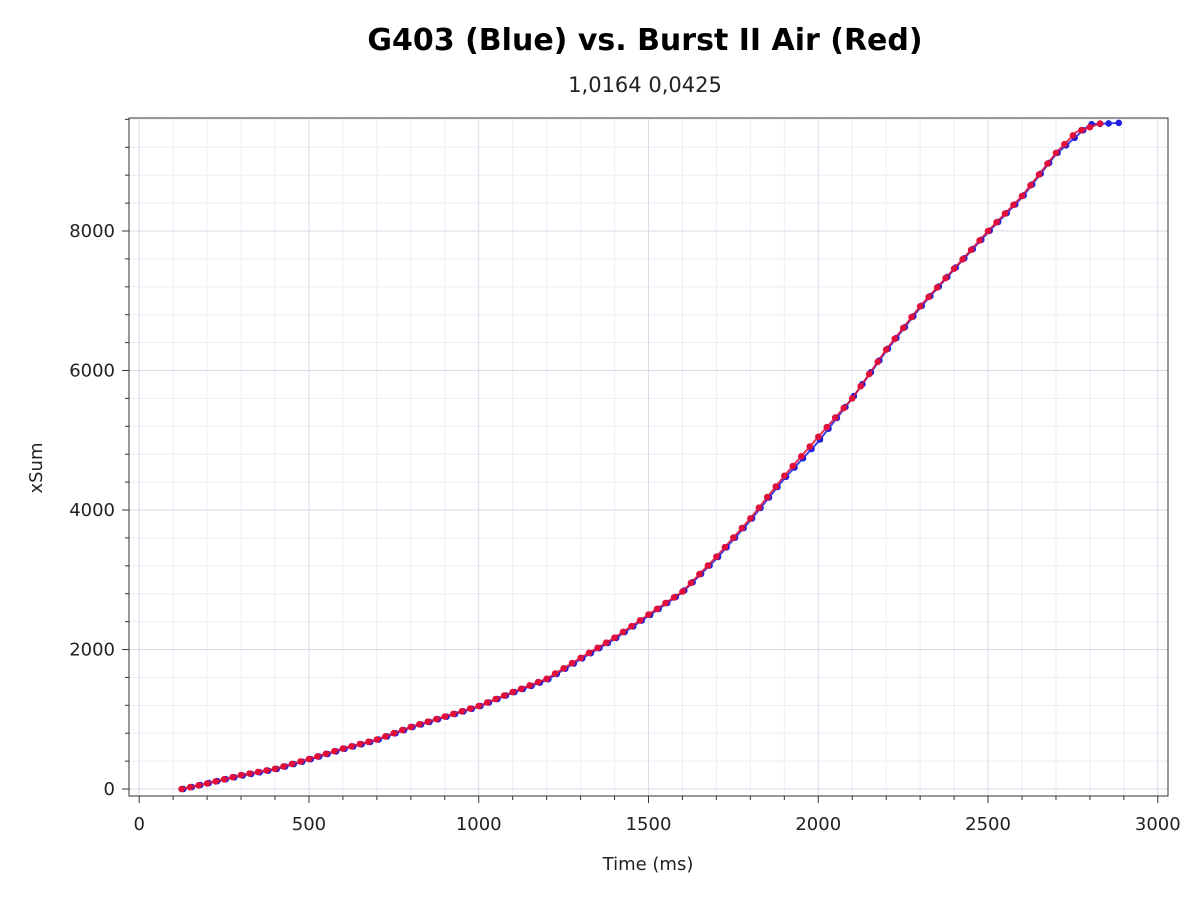 Image resolution: width=1200 pixels, height=900 pixels. Describe the element at coordinates (1158, 824) in the screenshot. I see `x-tick-label: 3000` at that location.